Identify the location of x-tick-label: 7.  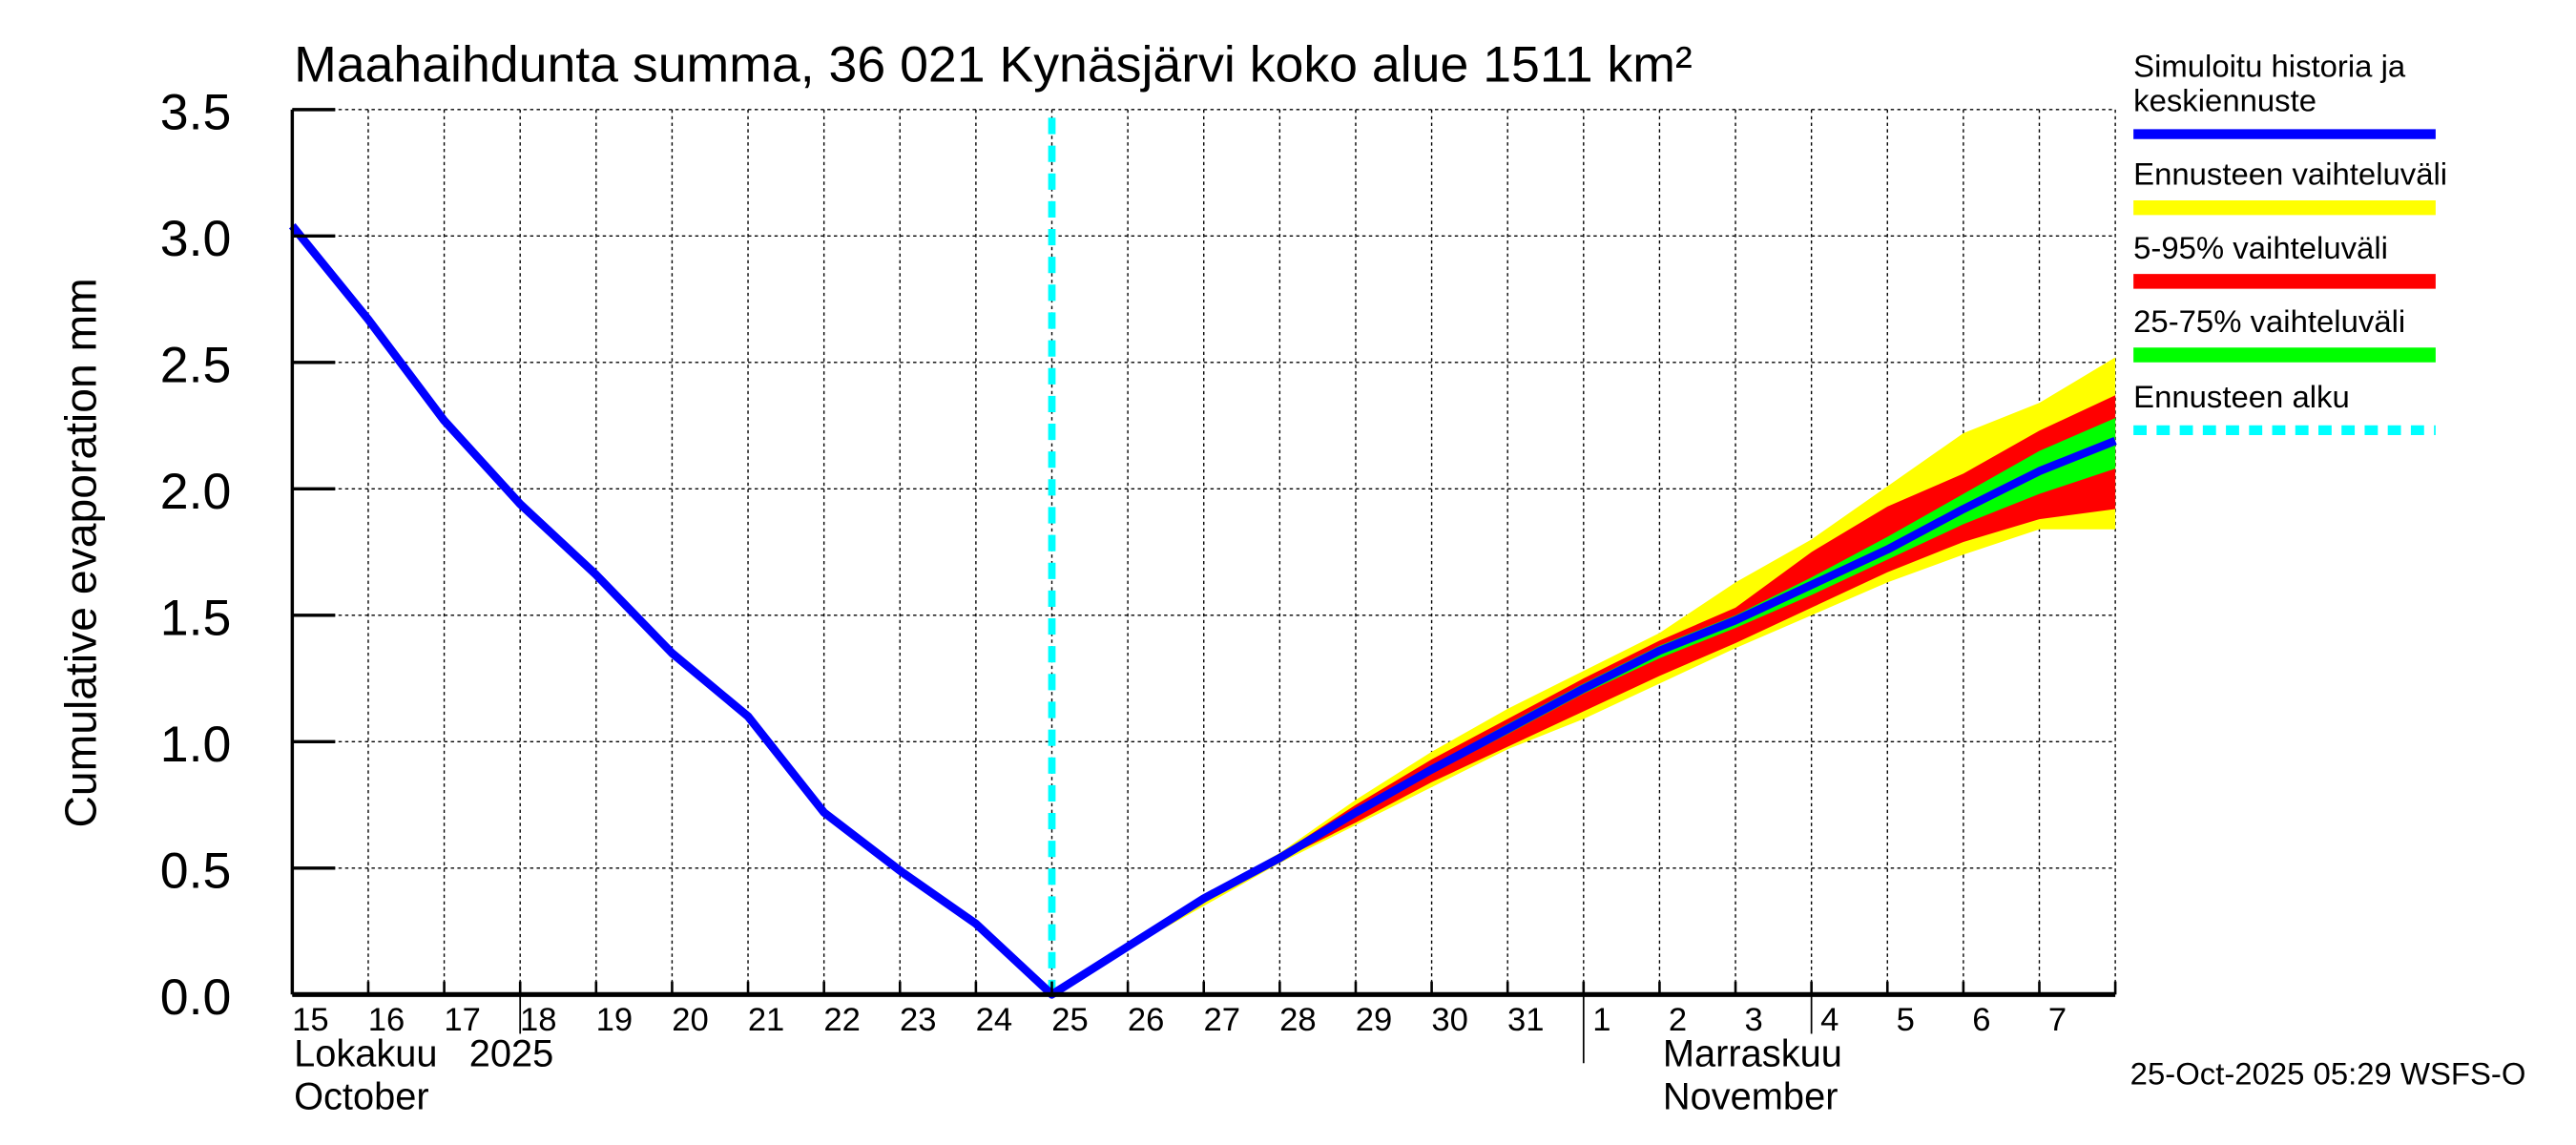
(2057, 1020).